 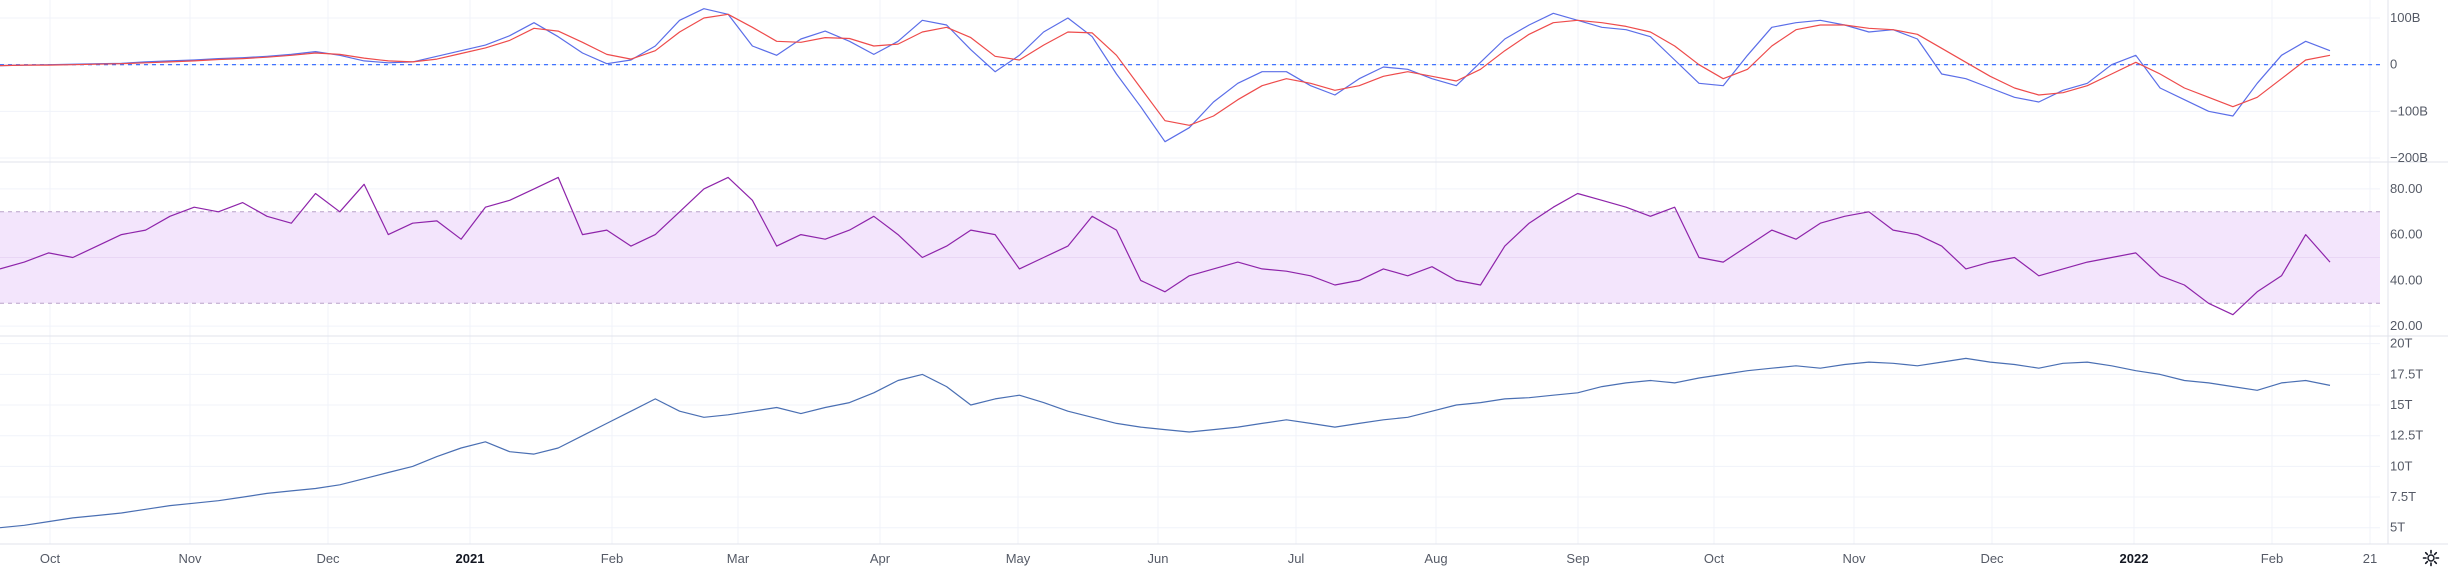 What do you see at coordinates (2403, 496) in the screenshot?
I see `price-y-tick-label: 7.5T` at bounding box center [2403, 496].